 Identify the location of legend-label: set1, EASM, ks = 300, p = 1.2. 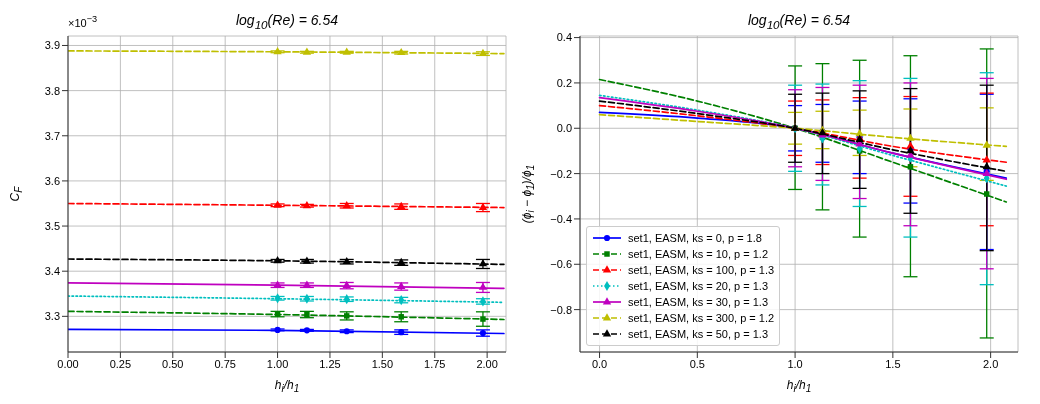
(701, 318).